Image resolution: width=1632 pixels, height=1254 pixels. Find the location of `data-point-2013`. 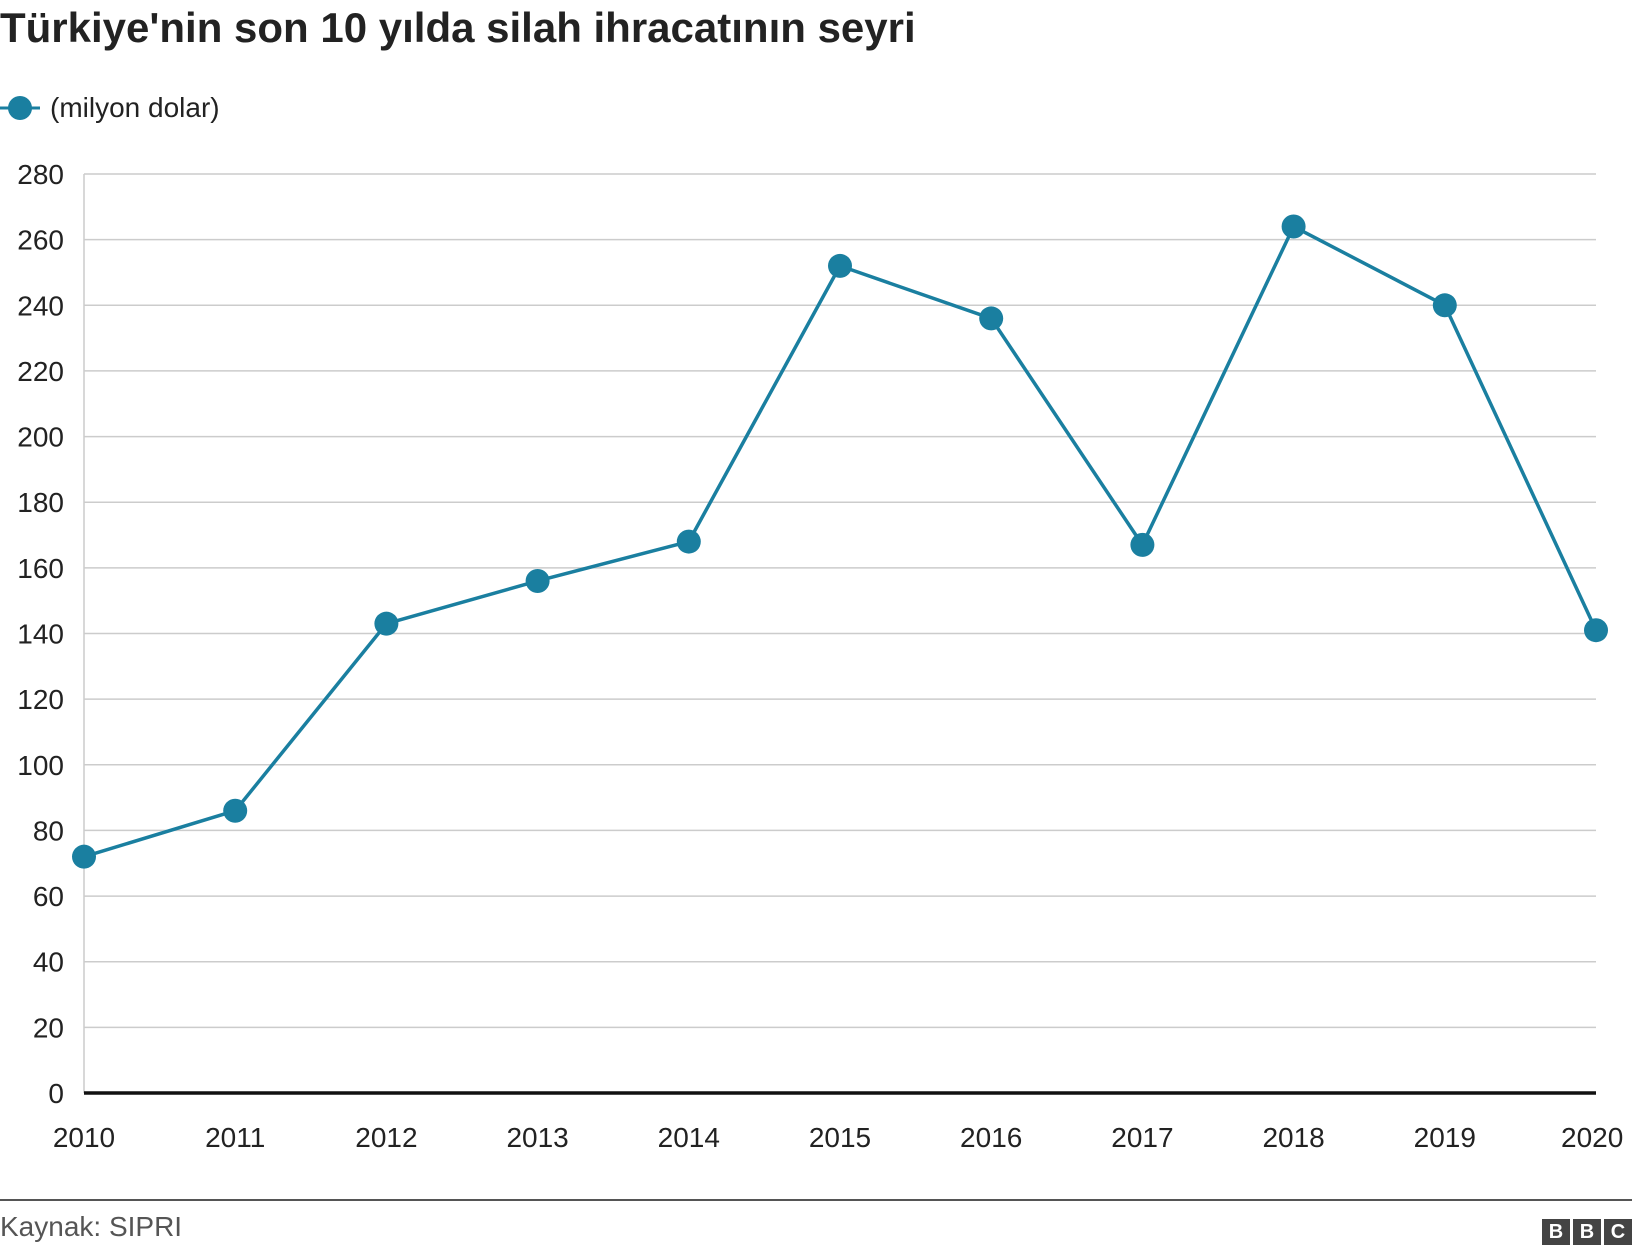

data-point-2013 is located at coordinates (537, 580).